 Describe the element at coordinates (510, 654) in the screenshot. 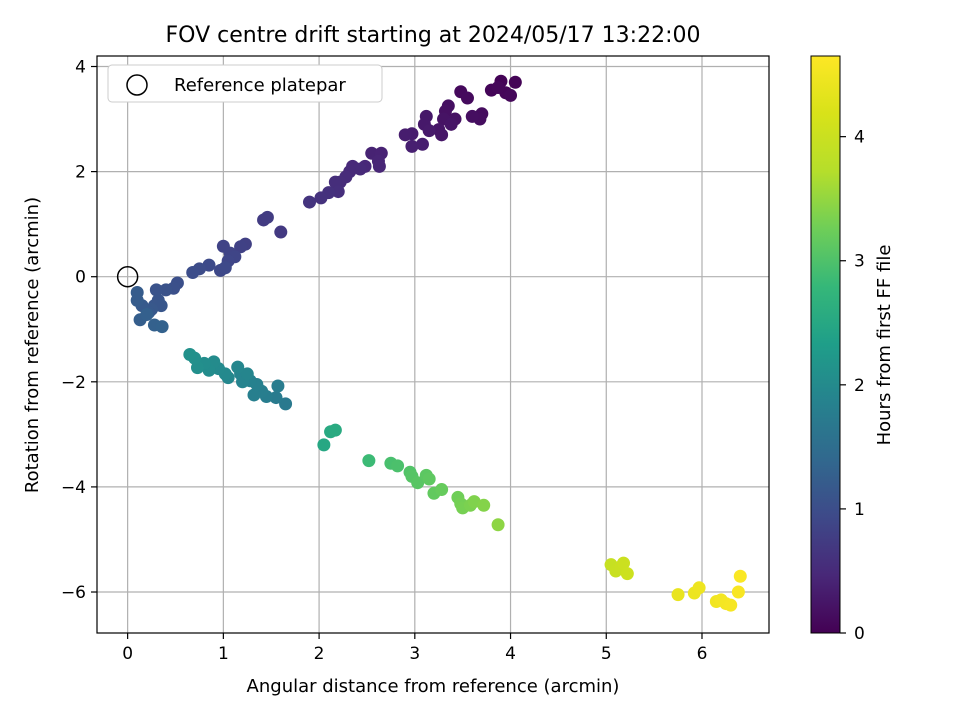

I see `x-tick-label: 4` at that location.